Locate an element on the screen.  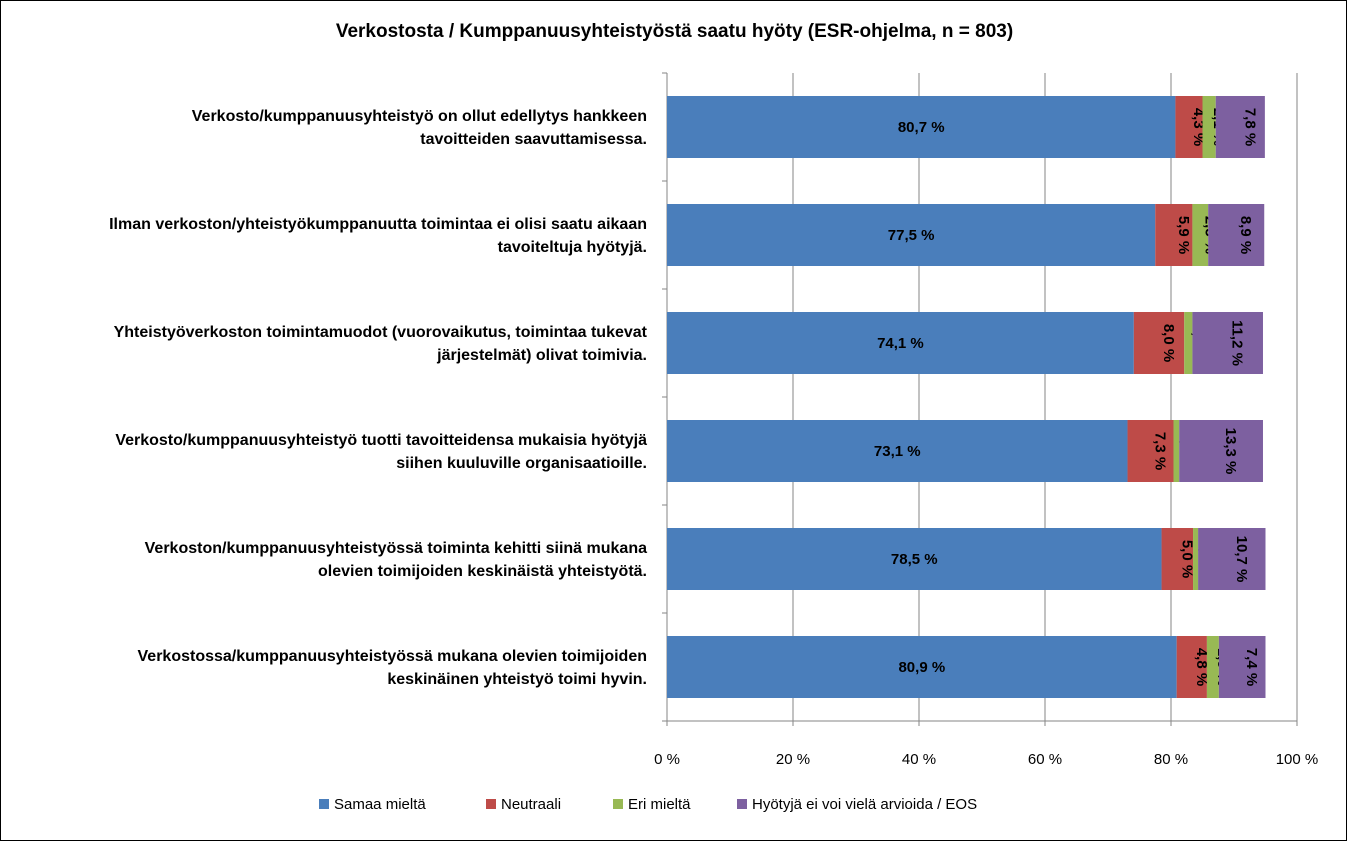
data-label: 7,8 % is located at coordinates (1249, 127).